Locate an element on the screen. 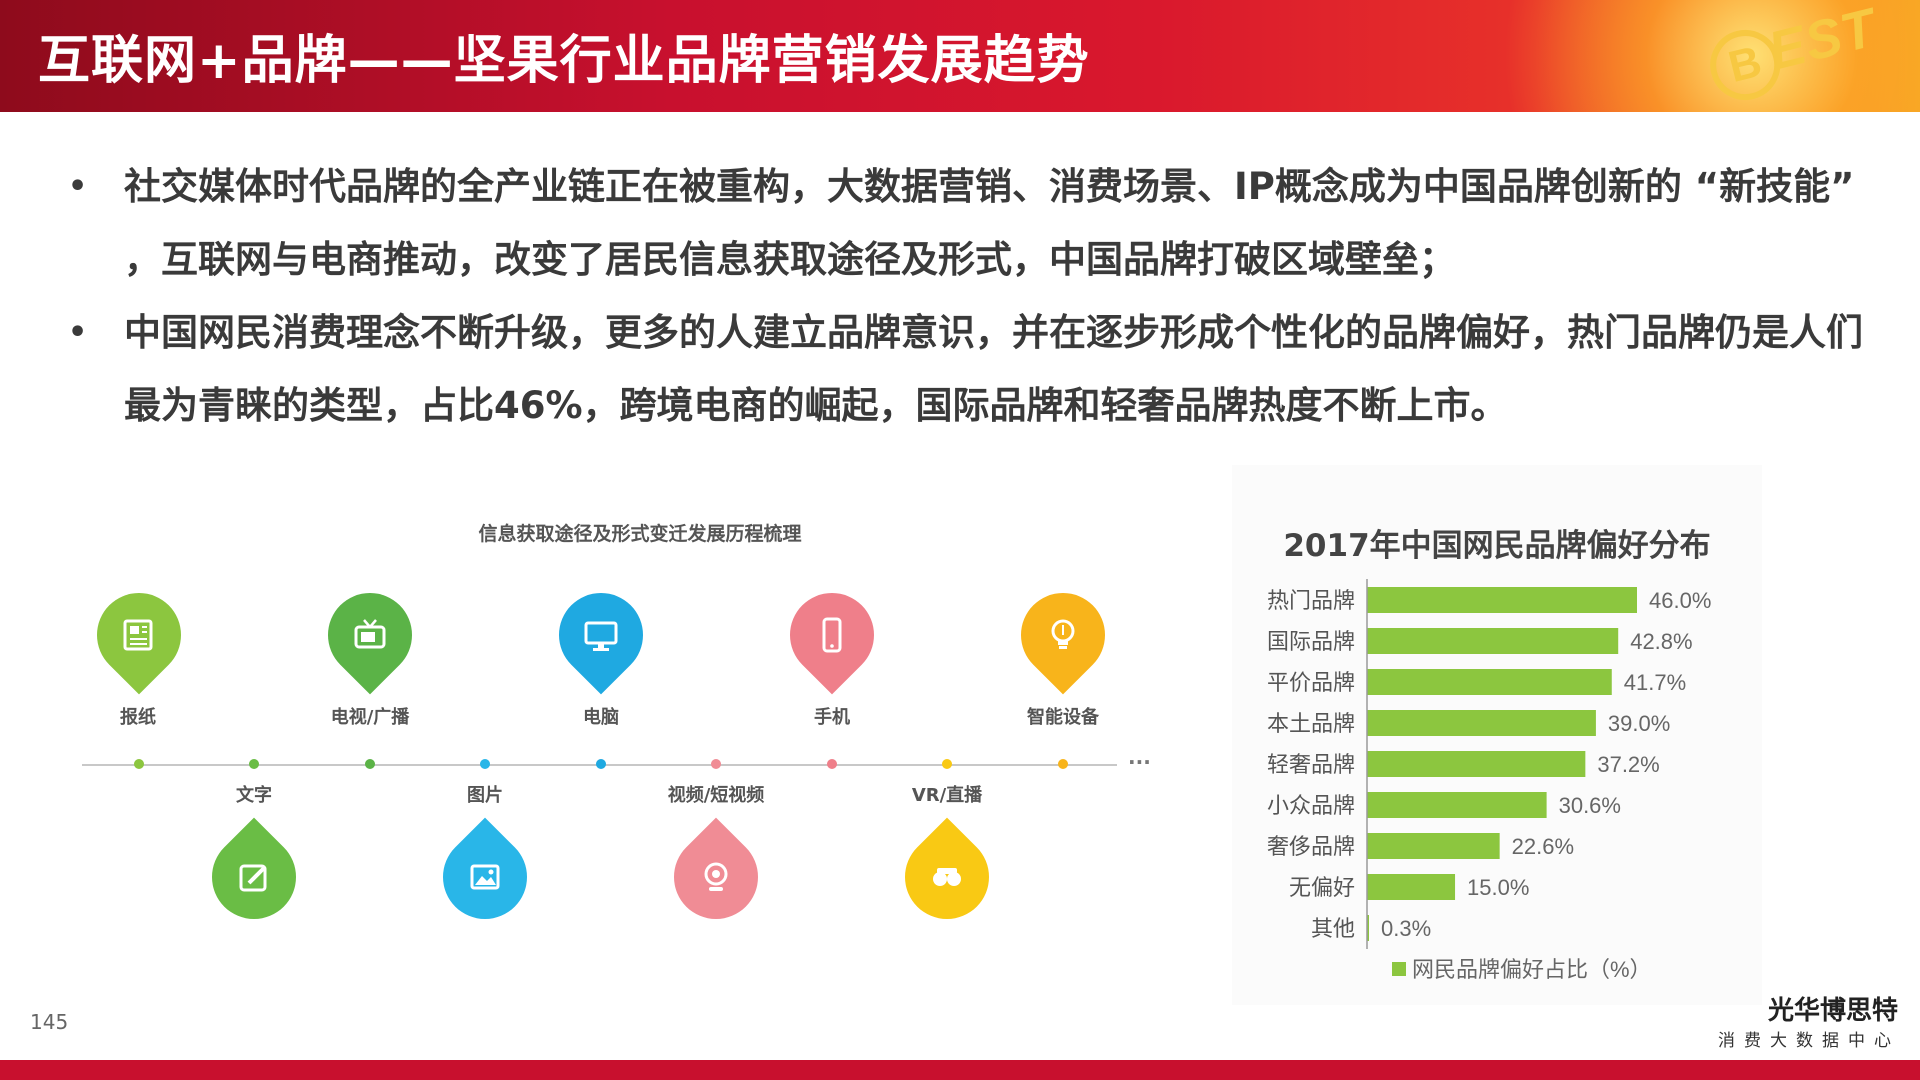 The width and height of the screenshot is (1920, 1080). timeline-label: 报纸 is located at coordinates (138, 717).